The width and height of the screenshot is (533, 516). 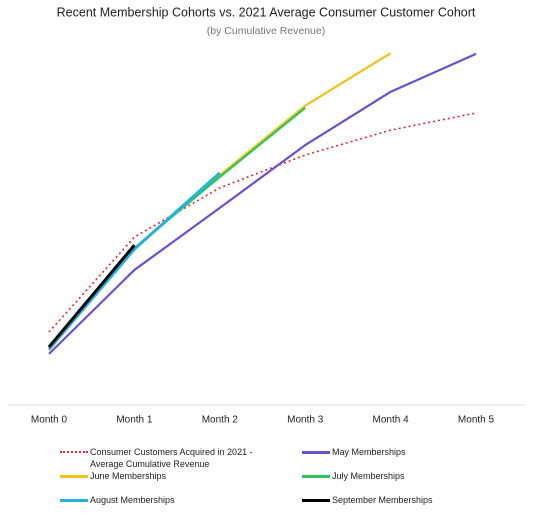 What do you see at coordinates (134, 420) in the screenshot?
I see `x-tick-label: Month 1` at bounding box center [134, 420].